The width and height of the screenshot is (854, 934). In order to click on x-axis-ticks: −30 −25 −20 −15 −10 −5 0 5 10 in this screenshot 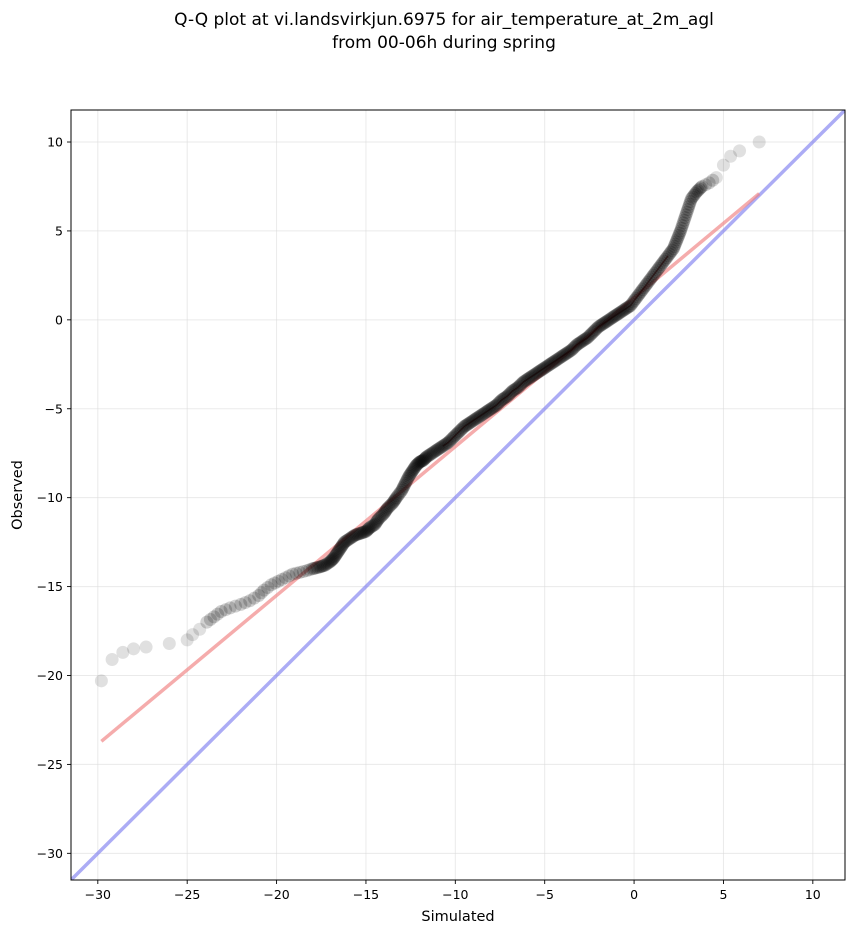, I will do `click(453, 891)`.